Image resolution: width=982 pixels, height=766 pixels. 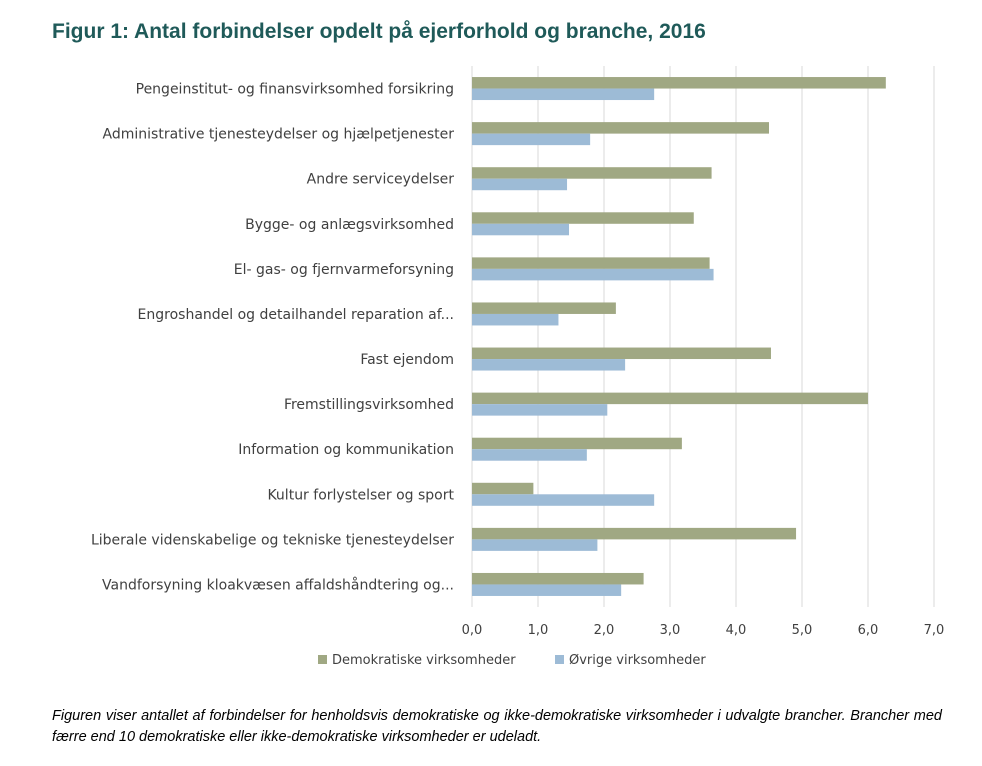 What do you see at coordinates (703, 630) in the screenshot?
I see `x-axis-ticks: 0,0 1,0 2,0 3,0 4,0 5,0 6,0 7,0` at bounding box center [703, 630].